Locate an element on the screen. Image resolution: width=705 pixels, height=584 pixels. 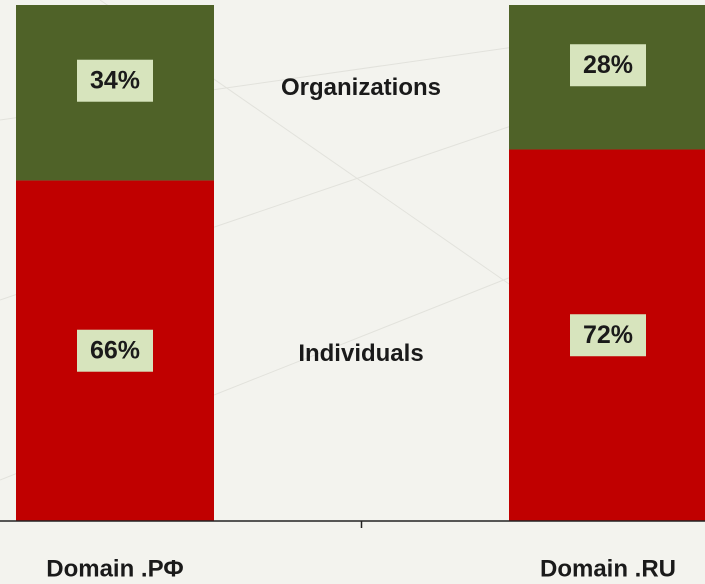
value-label: 28% is located at coordinates (608, 65).